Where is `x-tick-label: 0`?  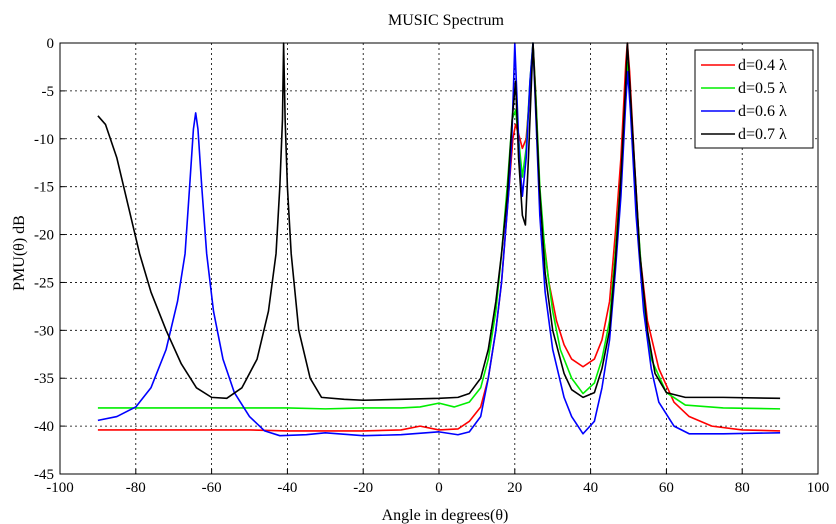 x-tick-label: 0 is located at coordinates (439, 488).